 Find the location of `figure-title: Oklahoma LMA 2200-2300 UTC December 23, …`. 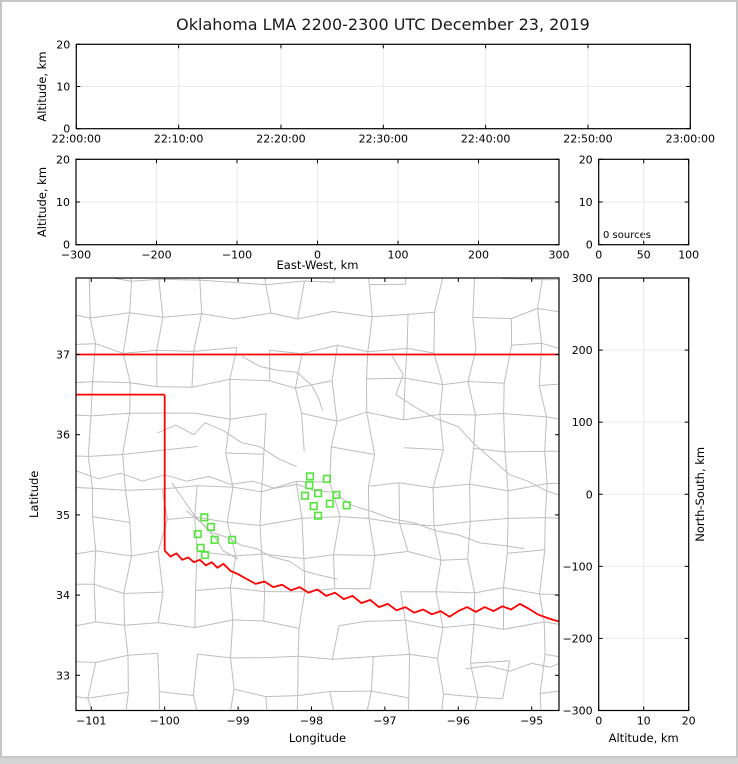

figure-title: Oklahoma LMA 2200-2300 UTC December 23, … is located at coordinates (383, 24).